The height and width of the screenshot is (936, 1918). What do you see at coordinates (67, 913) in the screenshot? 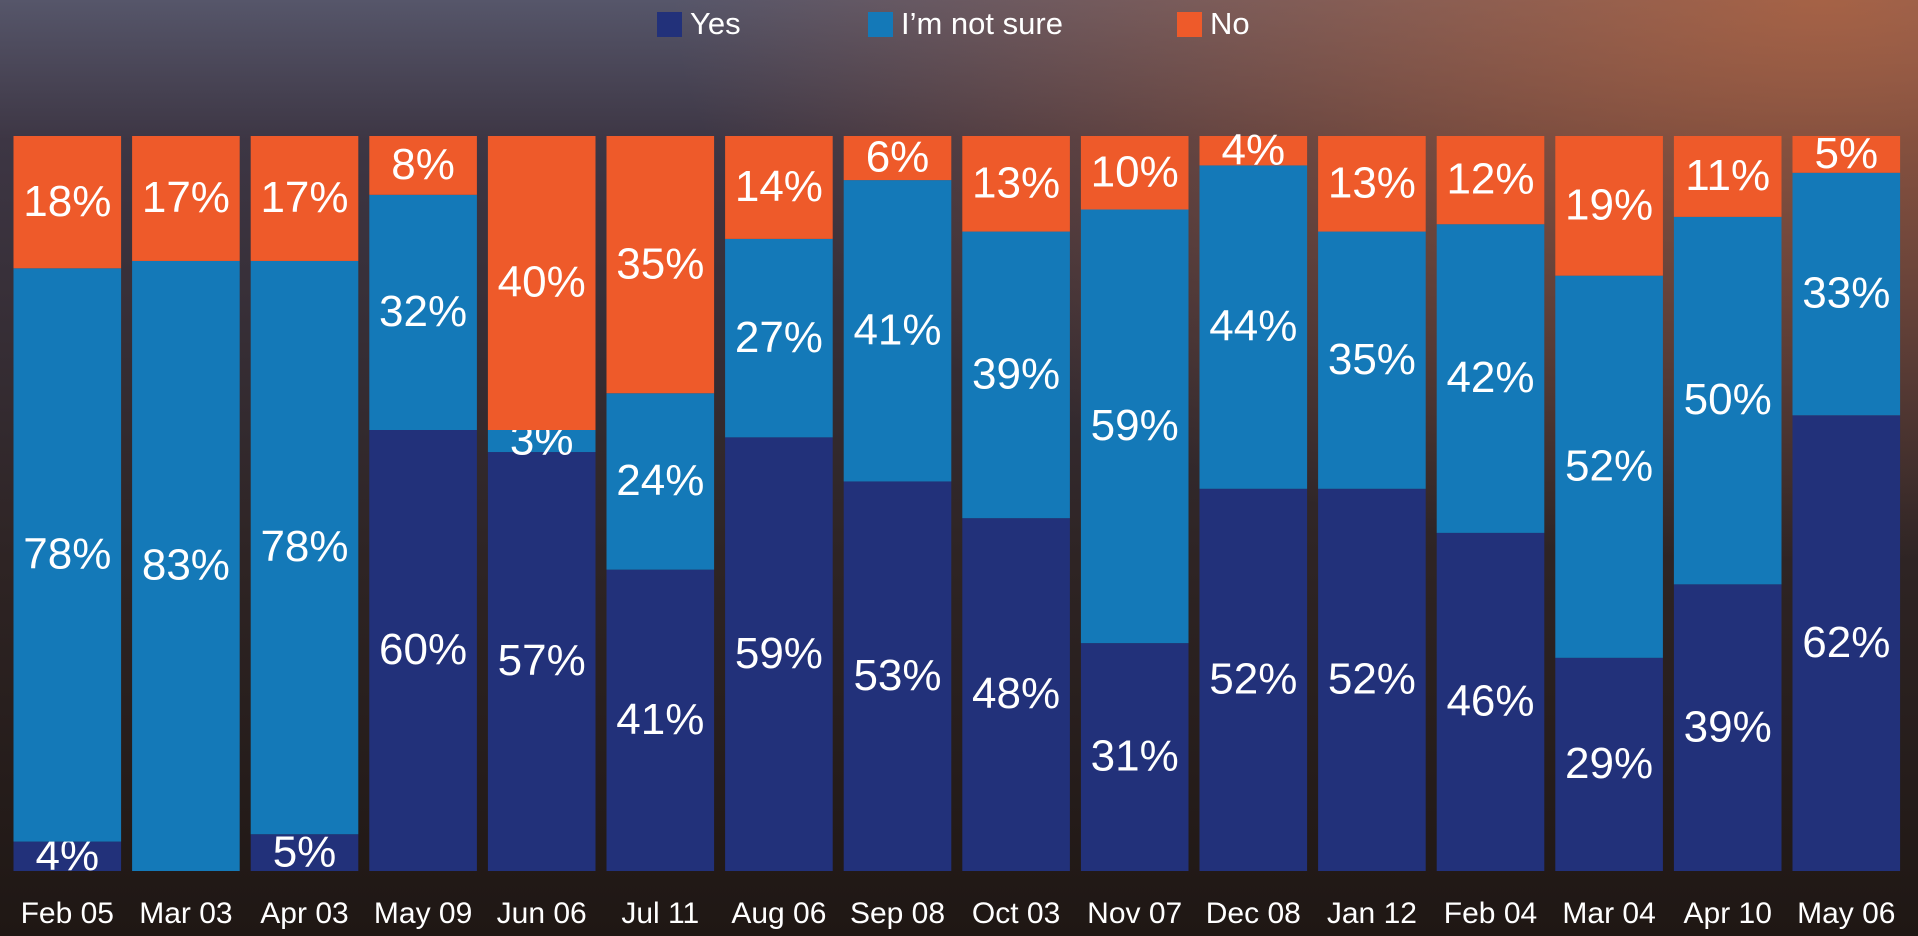
I see `x-tick-label: Feb 05` at bounding box center [67, 913].